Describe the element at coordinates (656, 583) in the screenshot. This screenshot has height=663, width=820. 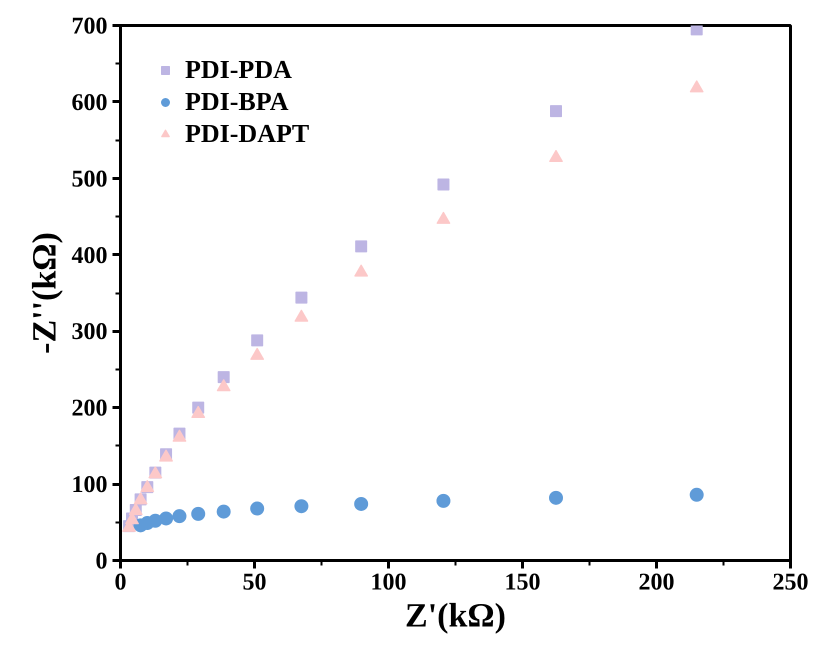
I see `x-tick-label: 200` at that location.